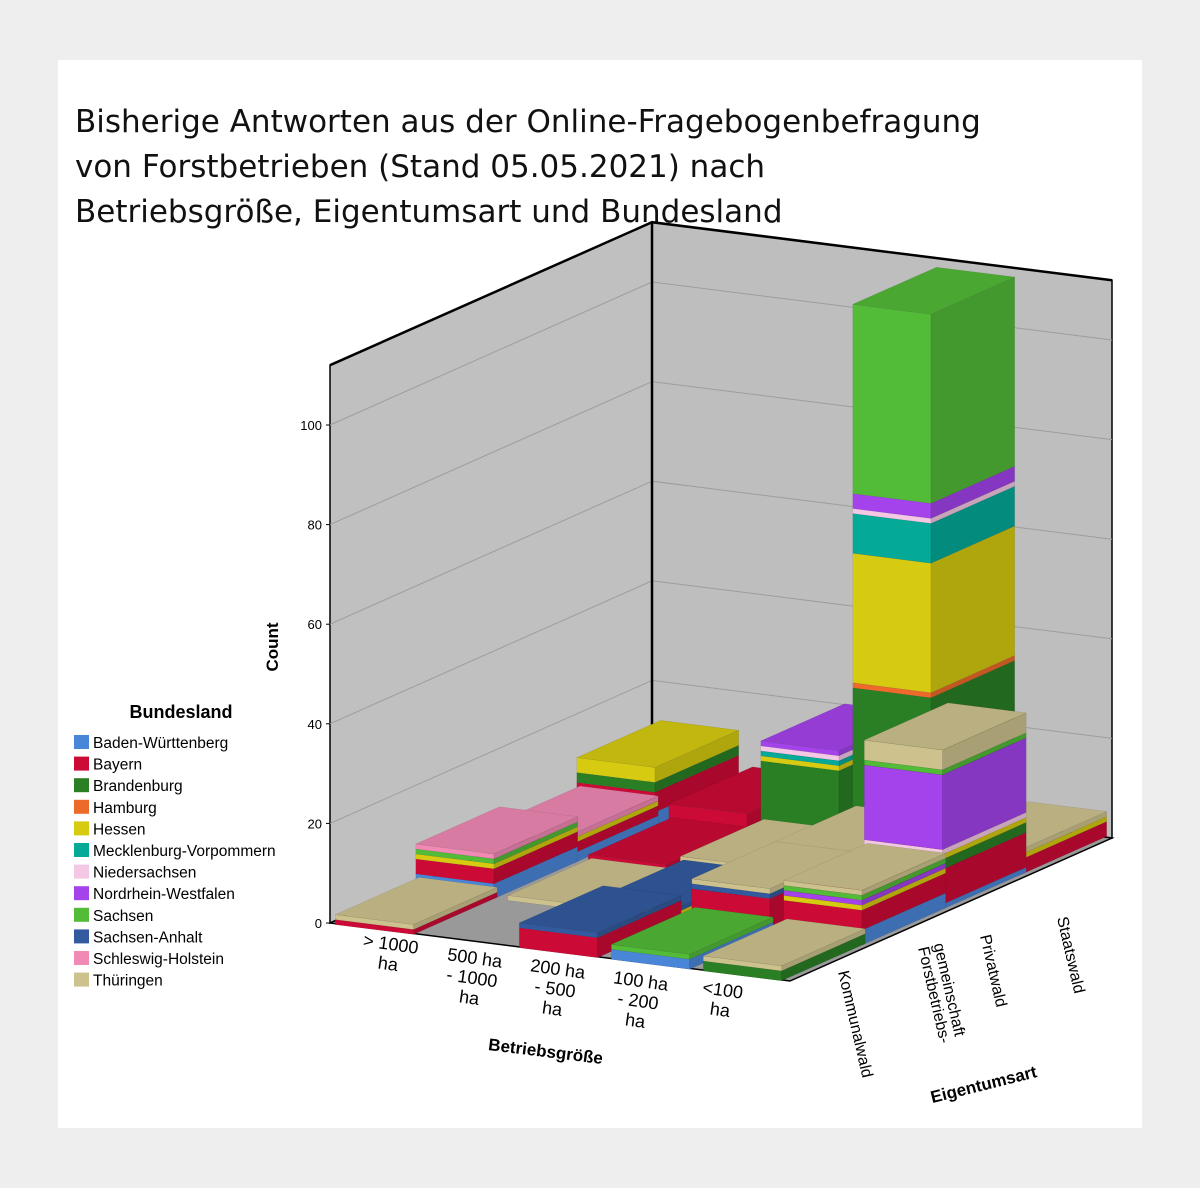 Image resolution: width=1200 pixels, height=1188 pixels. Describe the element at coordinates (164, 894) in the screenshot. I see `legend-label: Nordrhein-Westfalen` at that location.